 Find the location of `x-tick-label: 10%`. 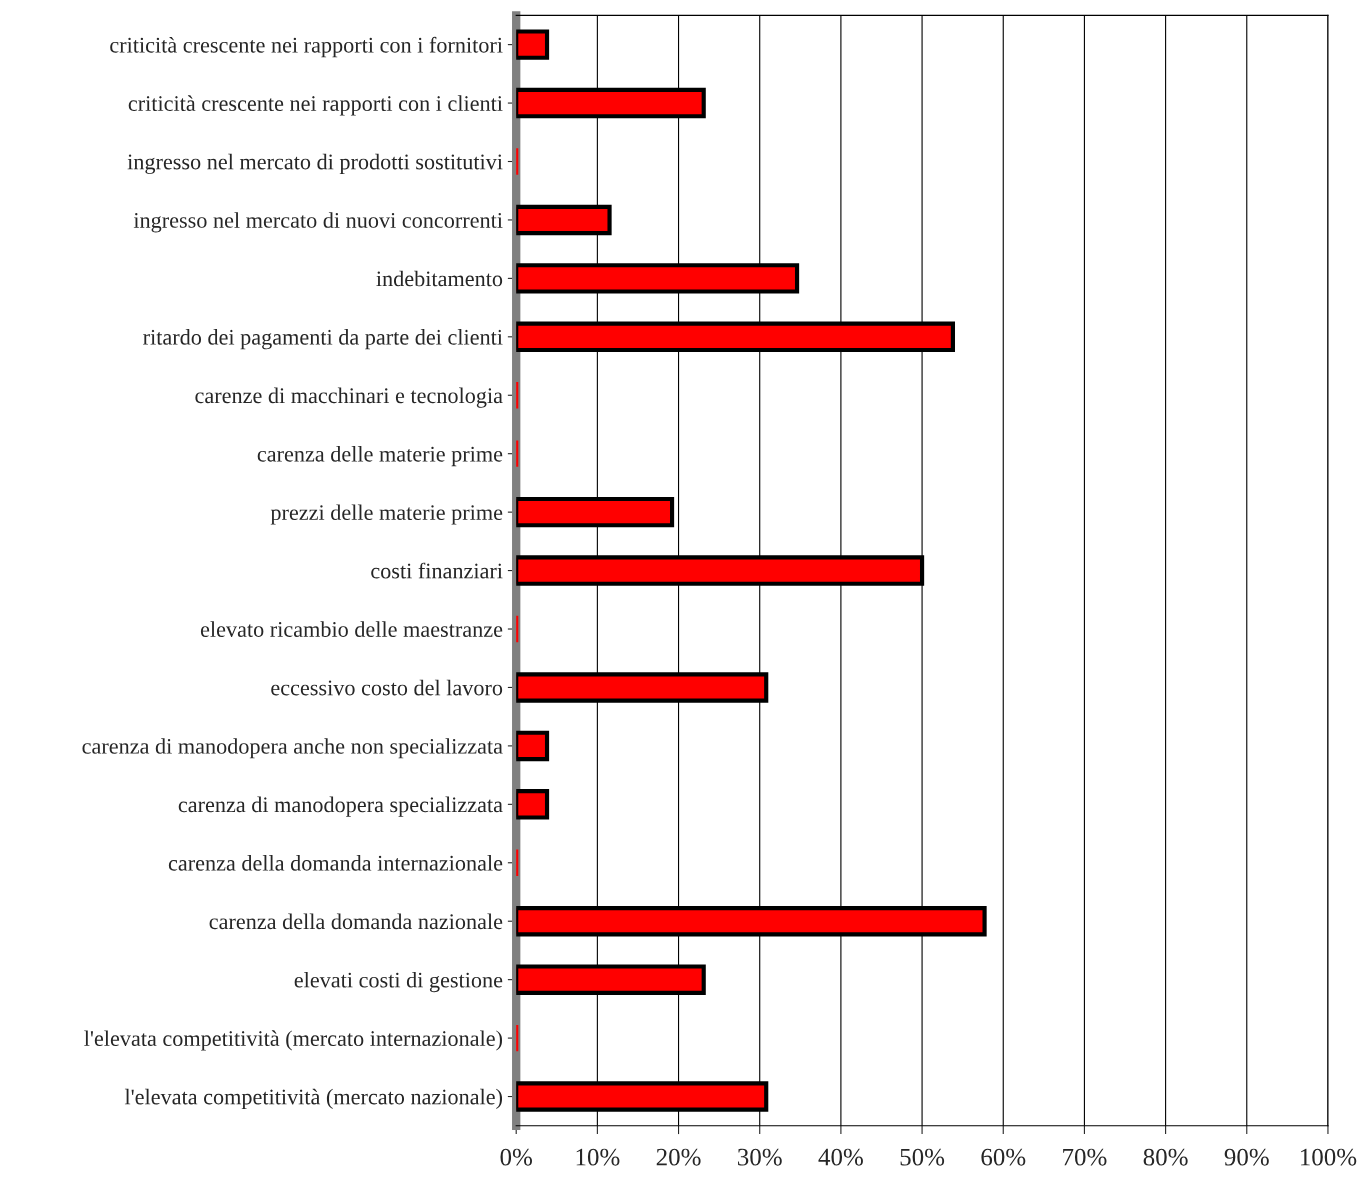

x-tick-label: 10% is located at coordinates (598, 1157).